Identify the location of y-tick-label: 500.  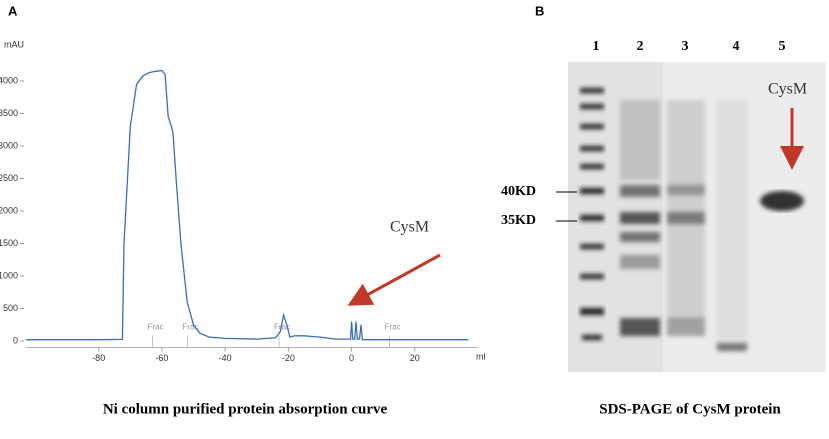
(10, 308).